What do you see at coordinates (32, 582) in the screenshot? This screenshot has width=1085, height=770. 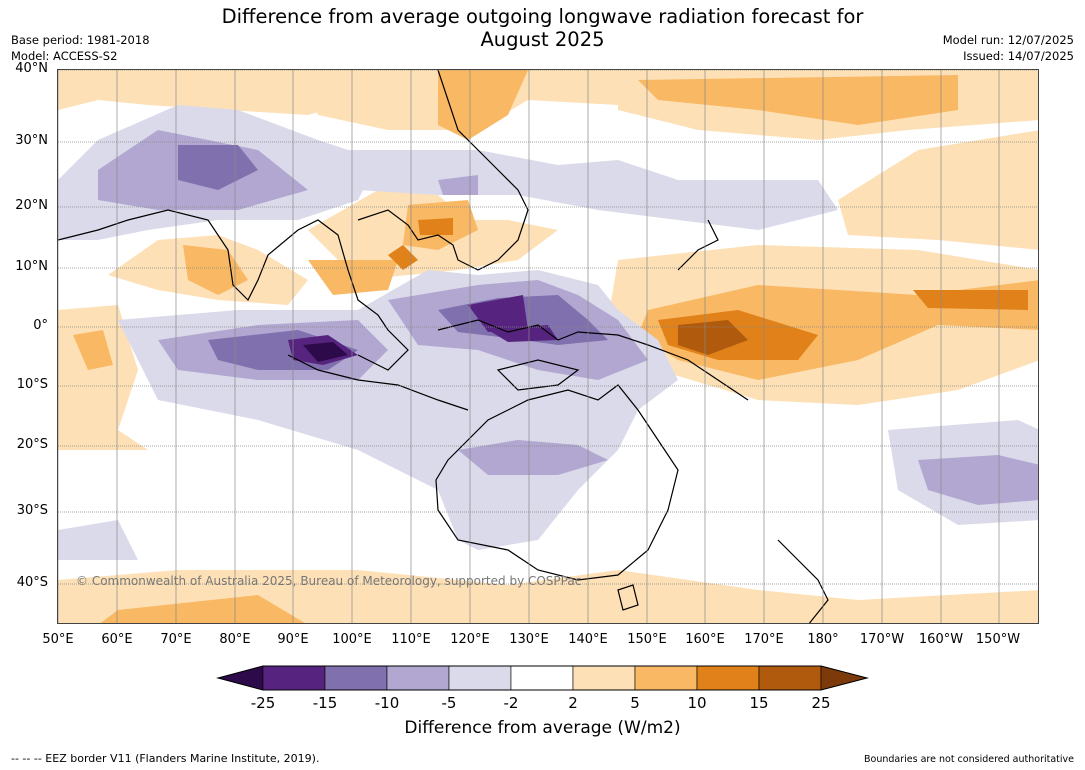 I see `lat-label-40s: 40°S` at bounding box center [32, 582].